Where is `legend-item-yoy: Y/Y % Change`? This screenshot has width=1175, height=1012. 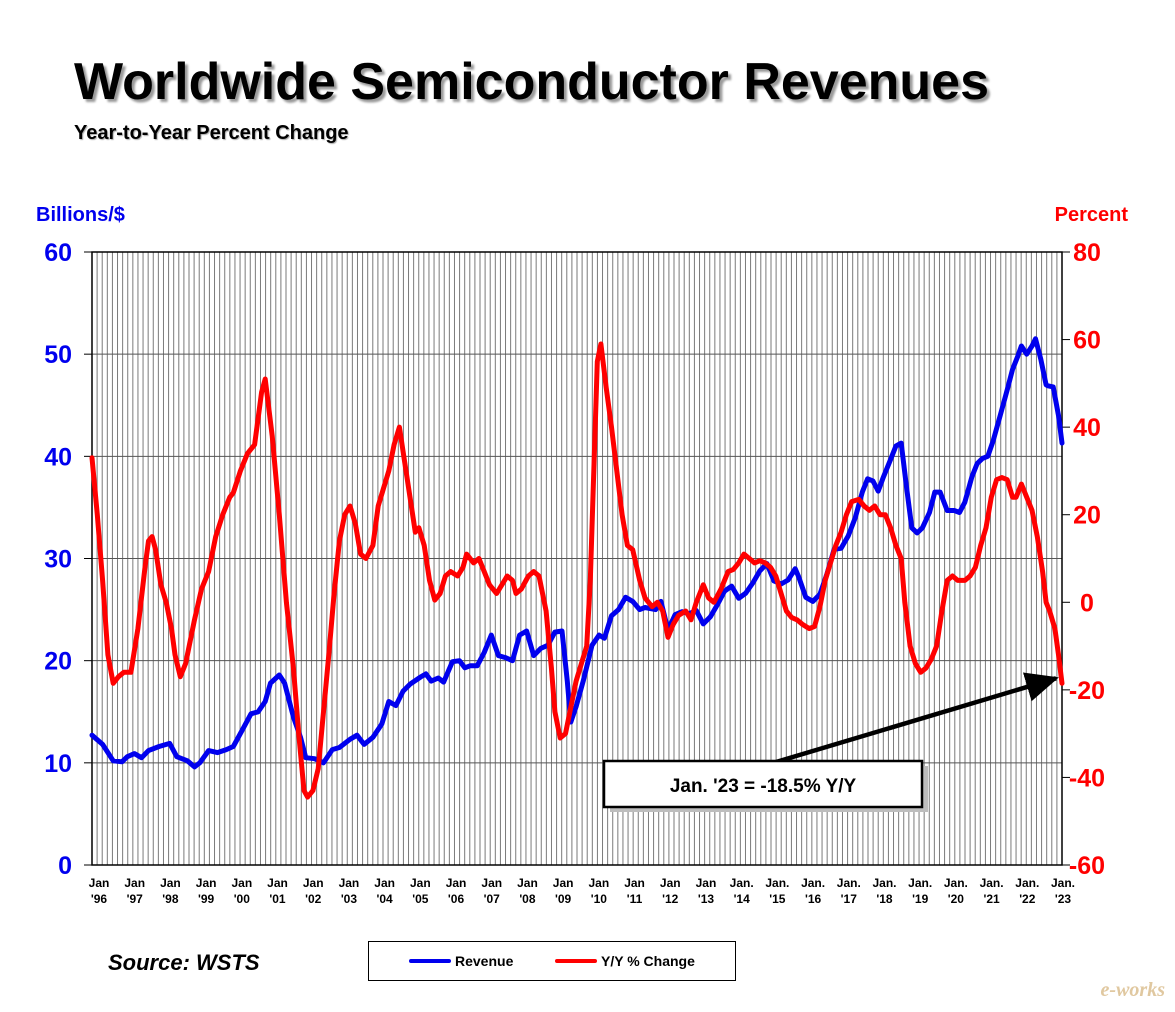 legend-item-yoy: Y/Y % Change is located at coordinates (625, 961).